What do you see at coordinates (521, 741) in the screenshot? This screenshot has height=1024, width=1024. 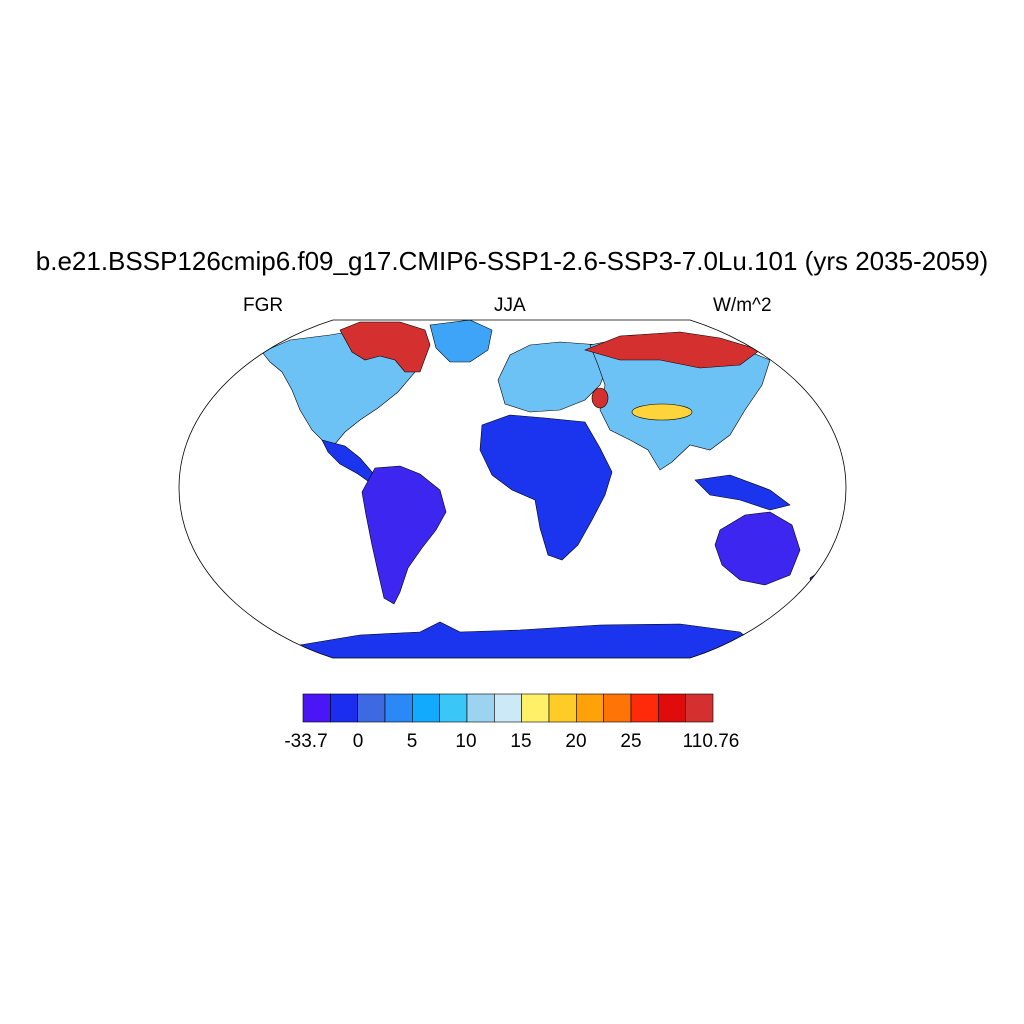 I see `colorbar-tick-label: 15` at bounding box center [521, 741].